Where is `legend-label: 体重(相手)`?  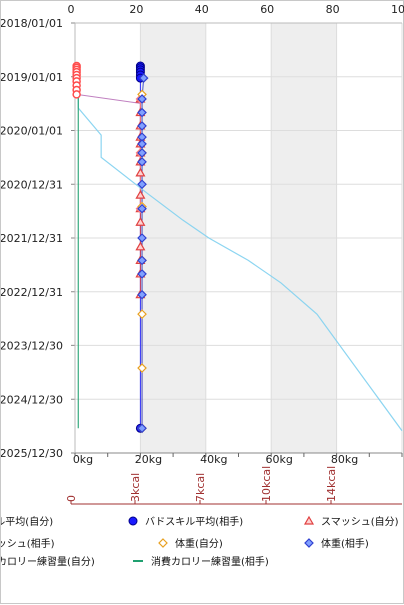
legend-label: 体重(相手) is located at coordinates (345, 543).